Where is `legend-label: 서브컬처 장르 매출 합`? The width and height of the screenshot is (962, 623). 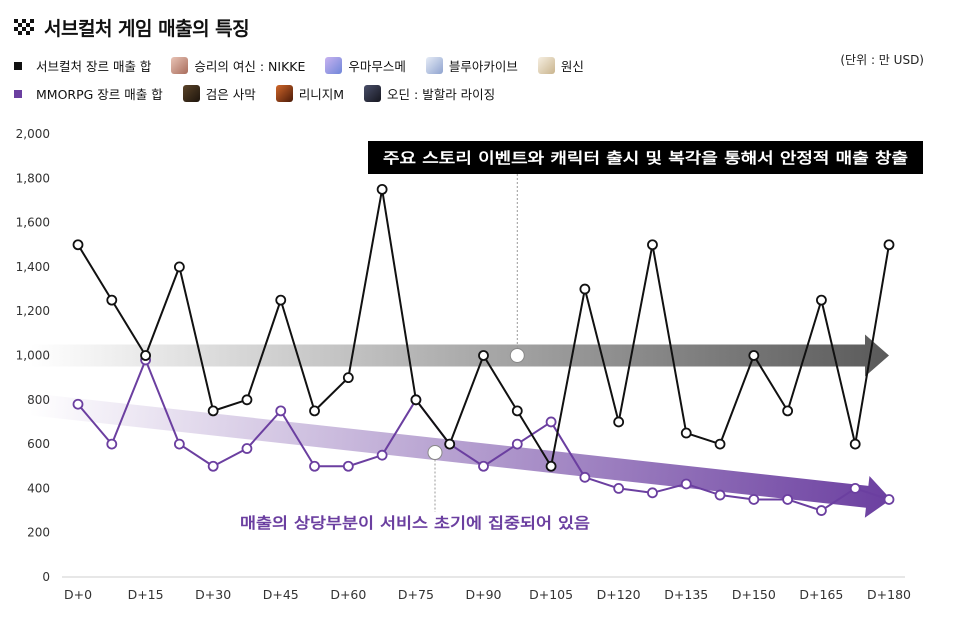 legend-label: 서브컬처 장르 매출 합 is located at coordinates (94, 66).